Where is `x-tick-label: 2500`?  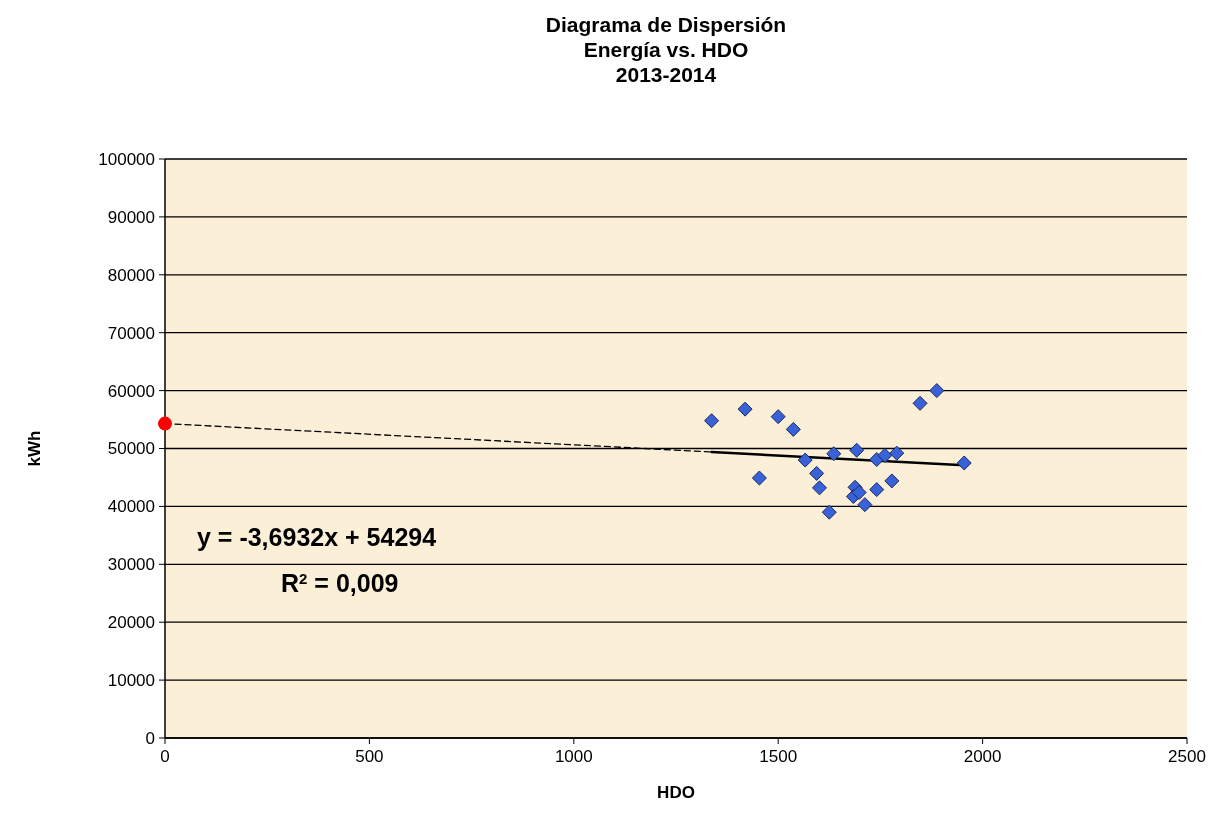 x-tick-label: 2500 is located at coordinates (1187, 756).